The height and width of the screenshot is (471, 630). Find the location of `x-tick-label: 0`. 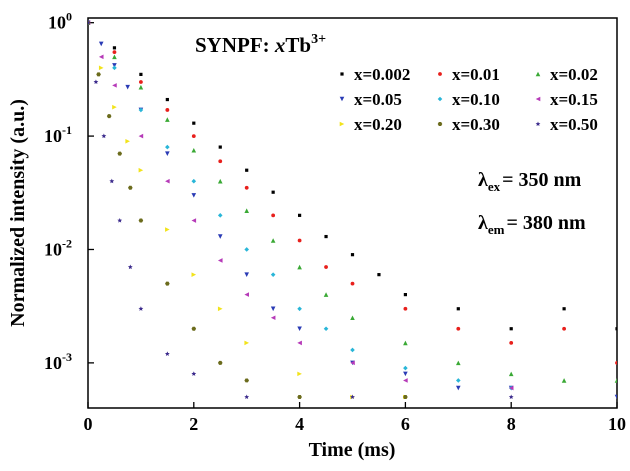

x-tick-label: 0 is located at coordinates (88, 424).